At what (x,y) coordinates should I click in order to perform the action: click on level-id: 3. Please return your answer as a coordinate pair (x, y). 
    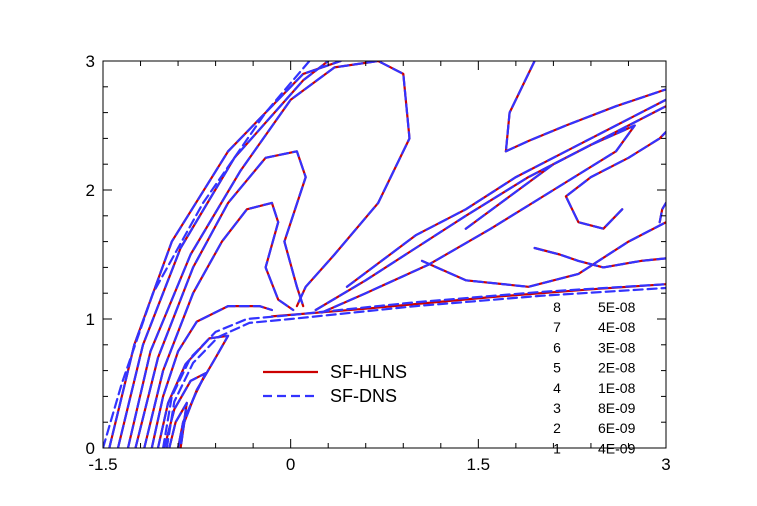
    Looking at the image, I should click on (557, 408).